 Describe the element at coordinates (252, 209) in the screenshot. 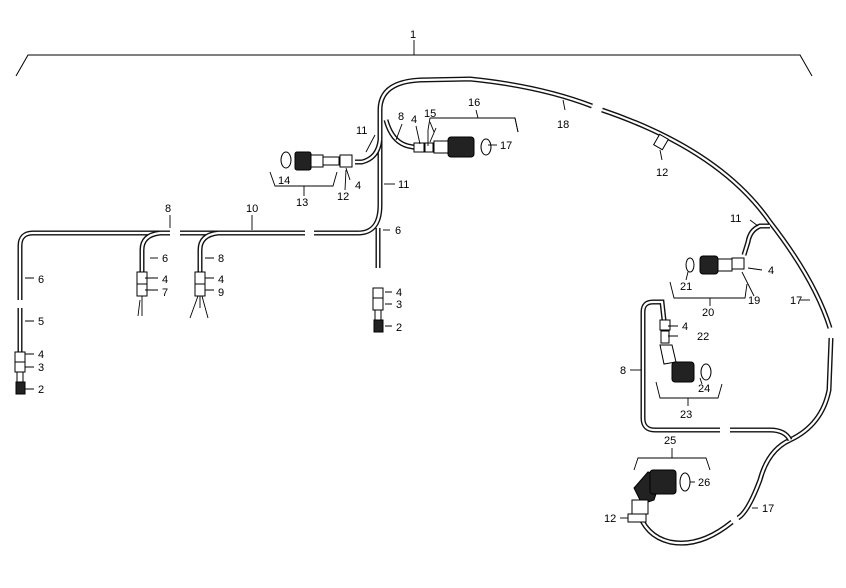

I see `callout-10: 10` at that location.